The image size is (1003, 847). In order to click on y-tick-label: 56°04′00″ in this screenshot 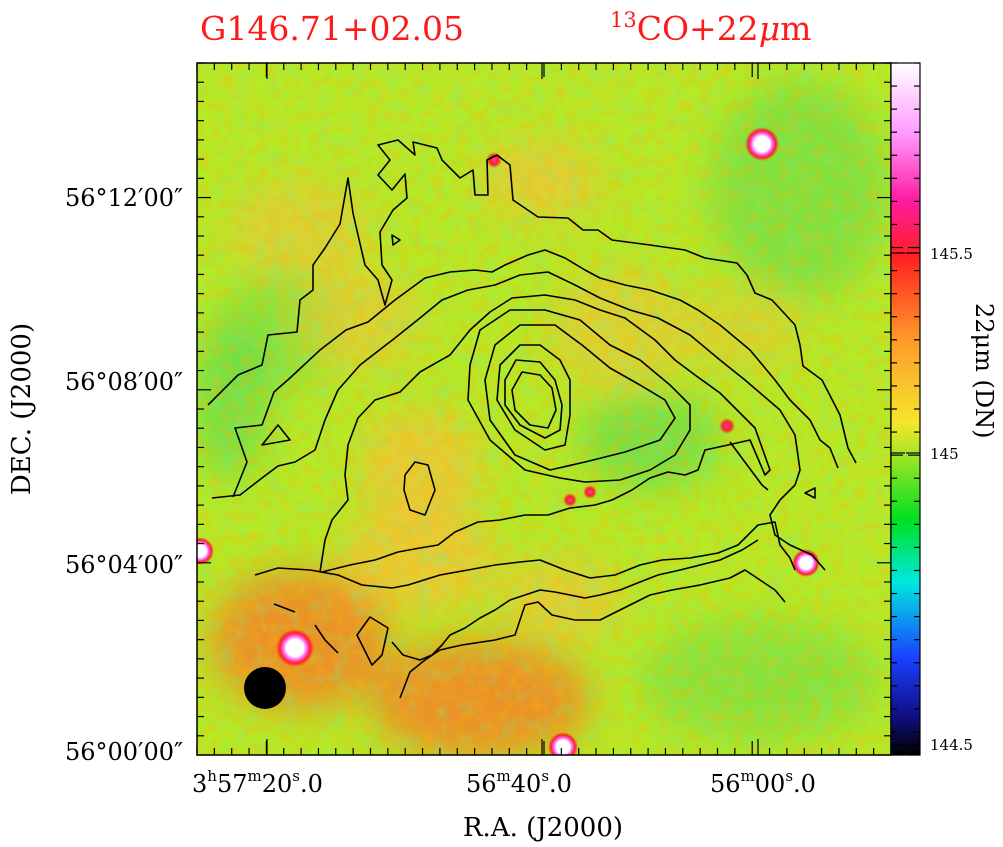, I will do `click(124, 565)`.